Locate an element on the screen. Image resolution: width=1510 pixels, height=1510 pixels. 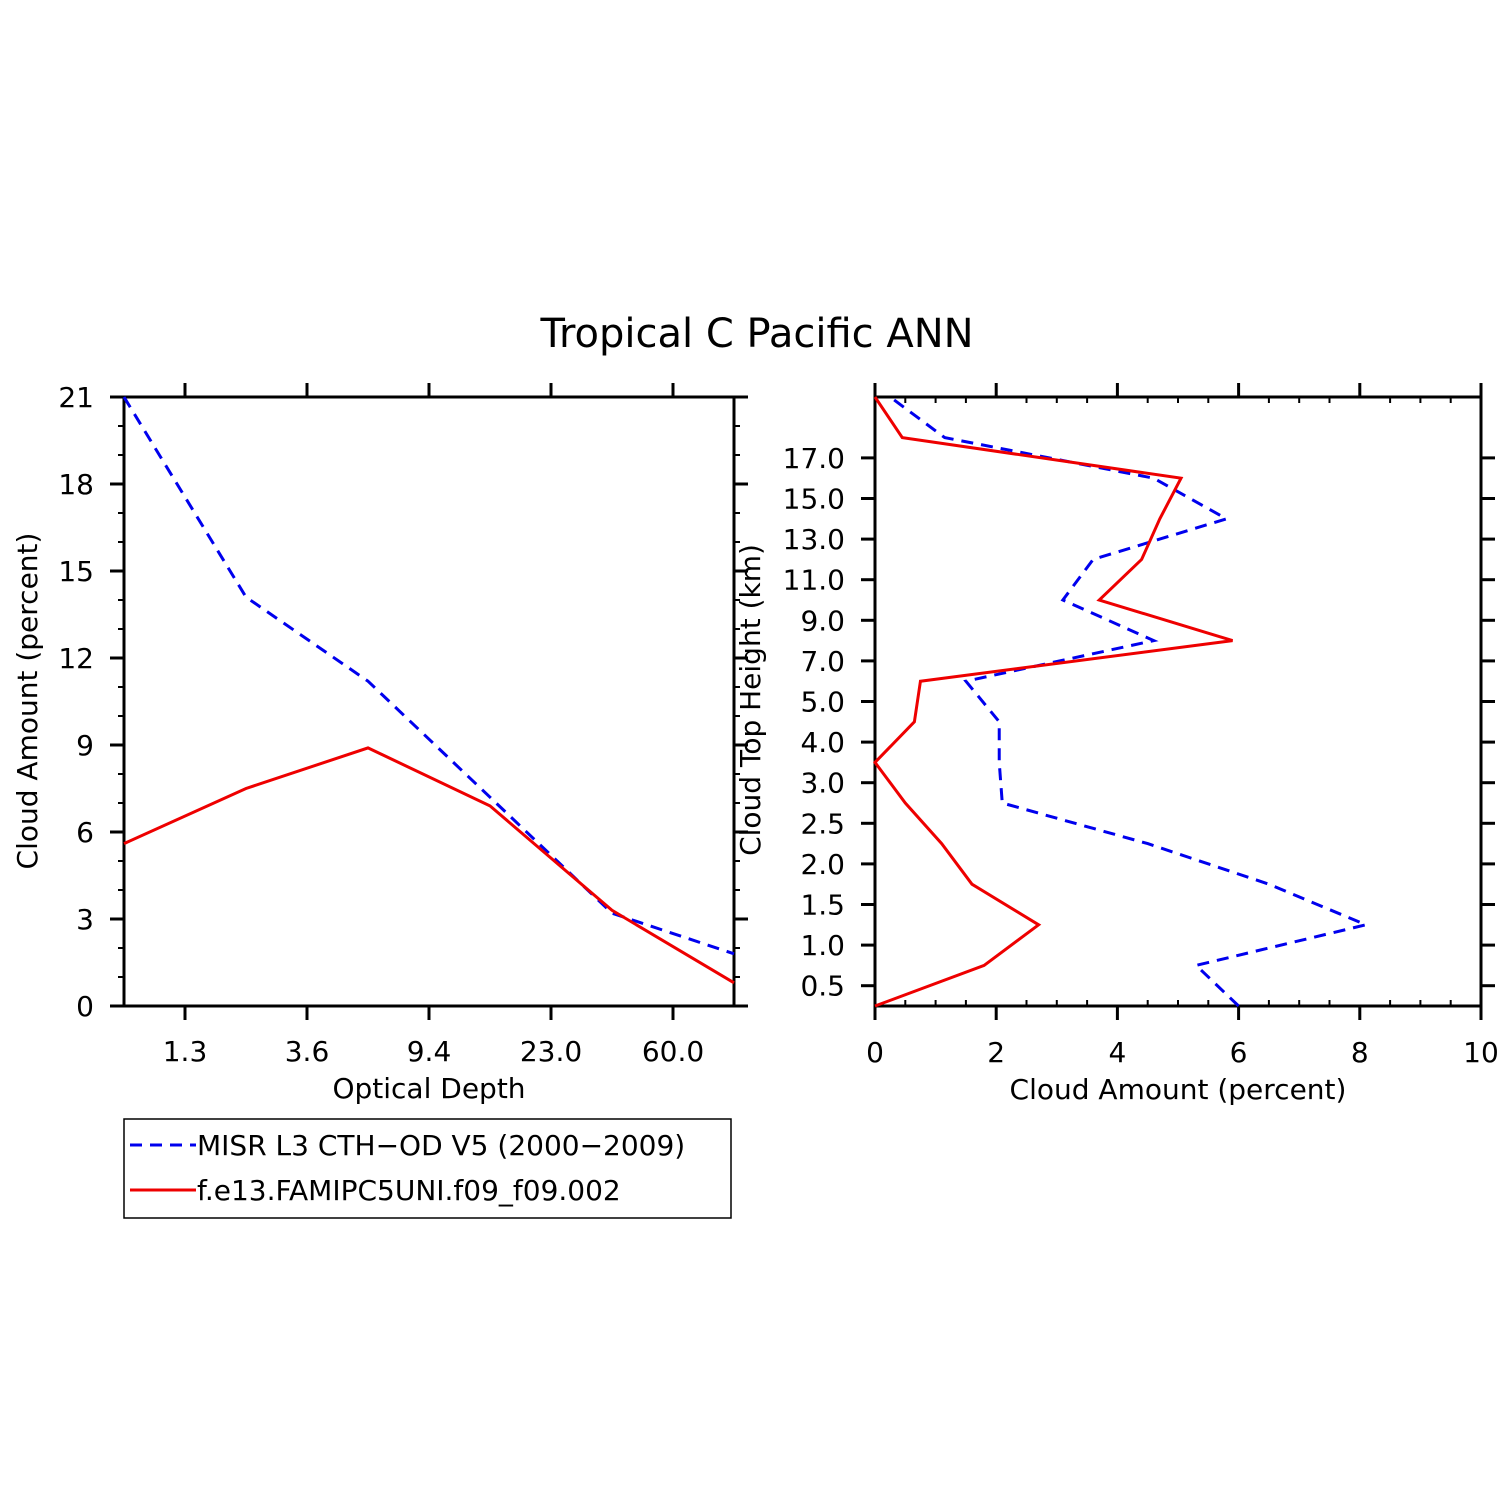
left-y-tick-label: 6 is located at coordinates (85, 832).